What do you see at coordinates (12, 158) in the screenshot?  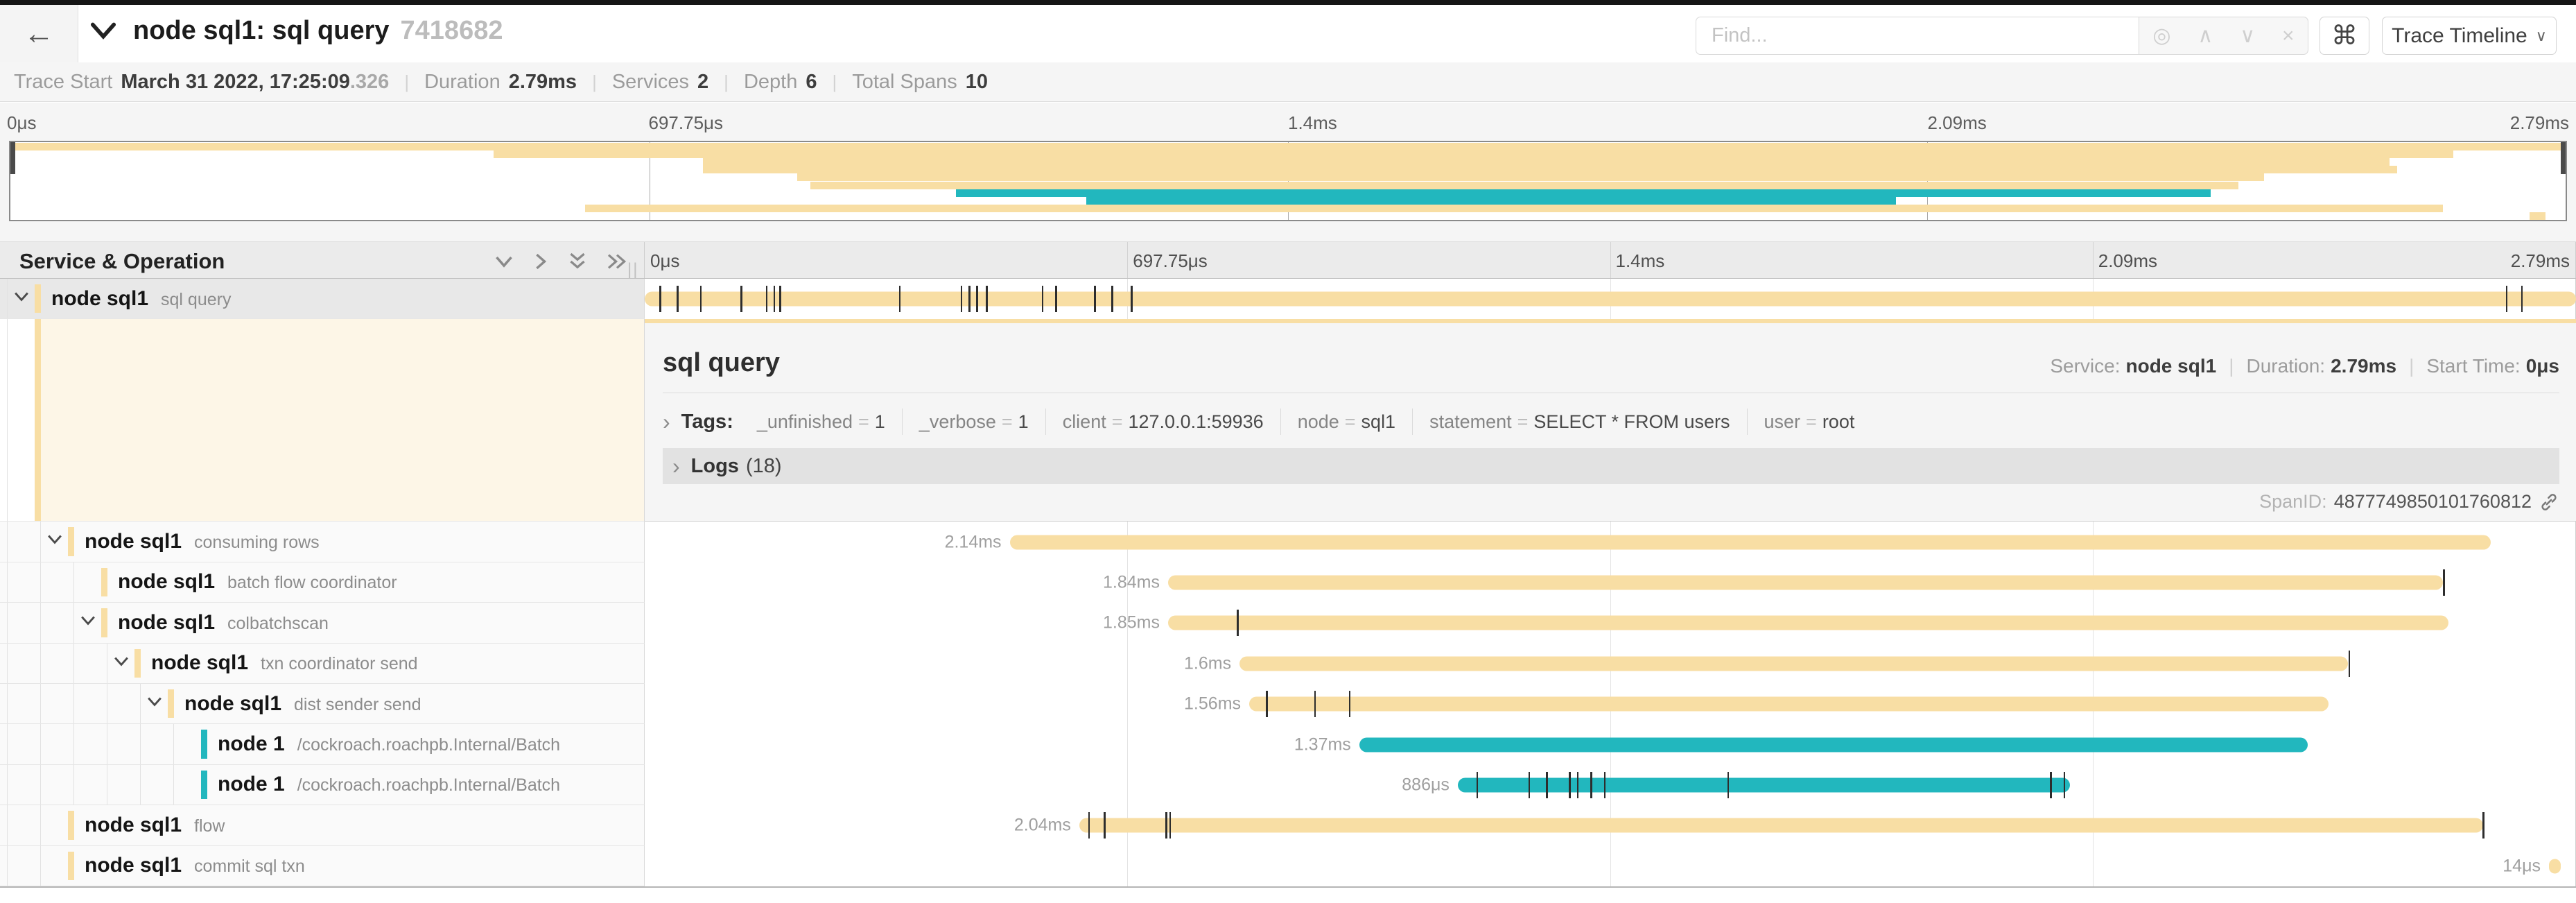 I see `minimap-left-scrubber-handle` at bounding box center [12, 158].